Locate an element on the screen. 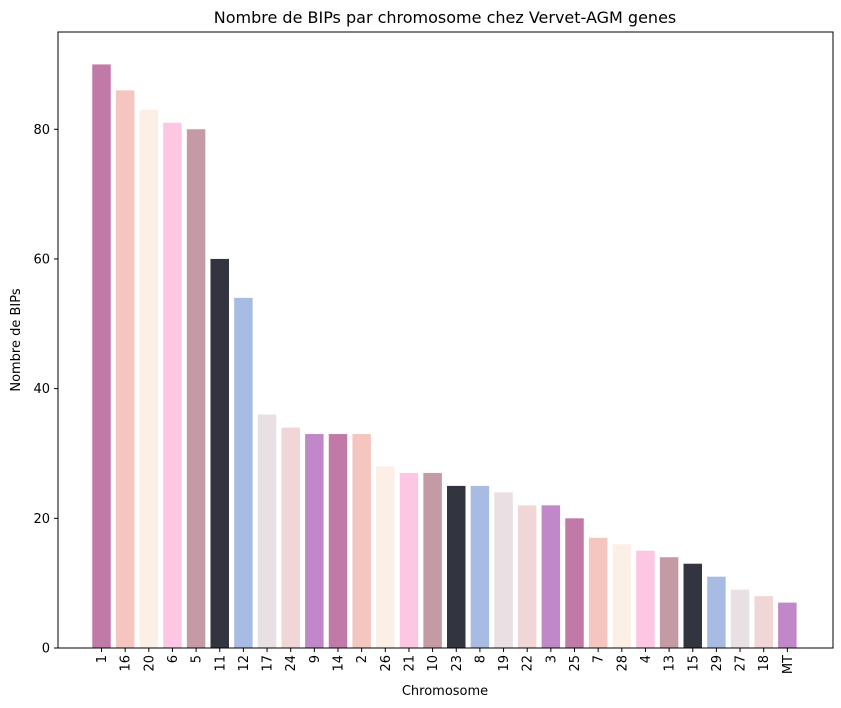 This screenshot has height=708, width=841. x-tick-label: 24 is located at coordinates (291, 663).